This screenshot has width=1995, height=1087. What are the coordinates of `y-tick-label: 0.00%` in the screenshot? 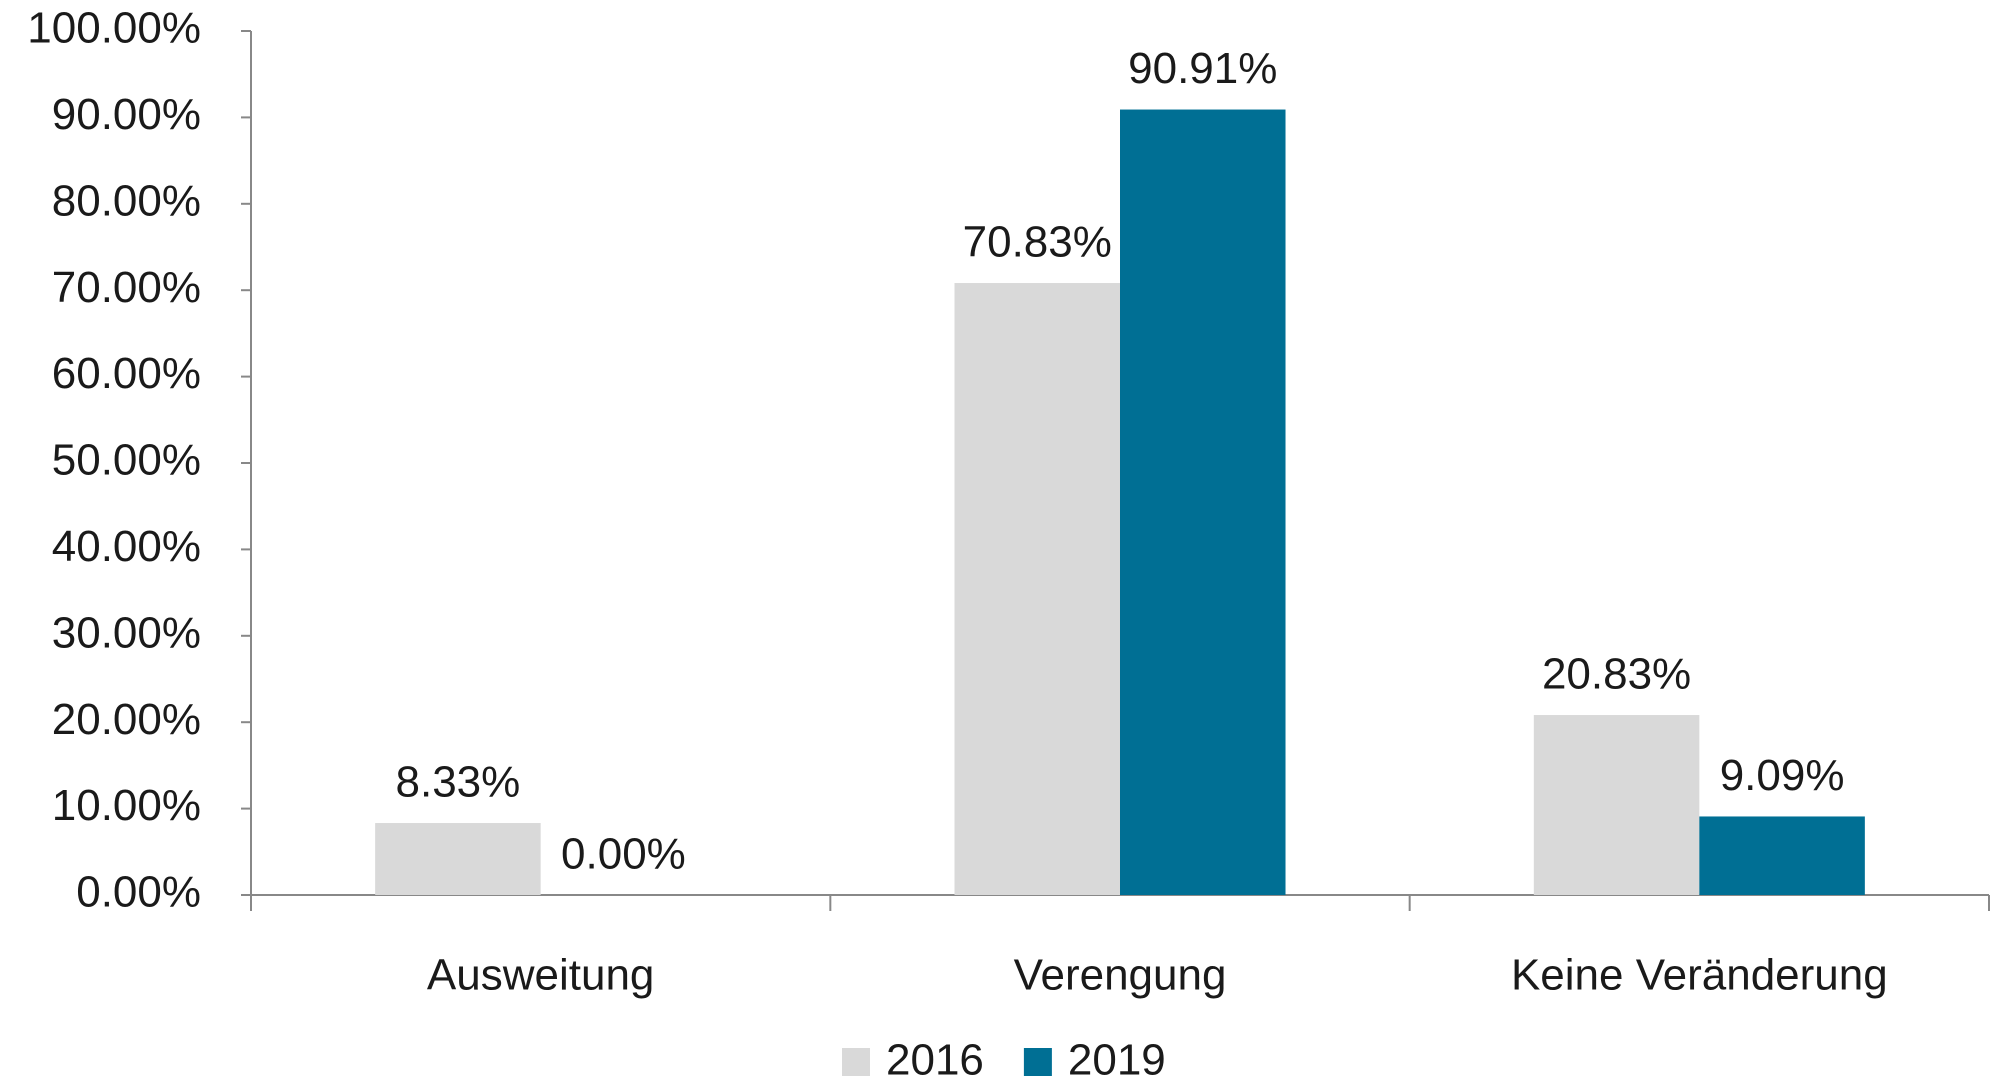 It's located at (138, 892).